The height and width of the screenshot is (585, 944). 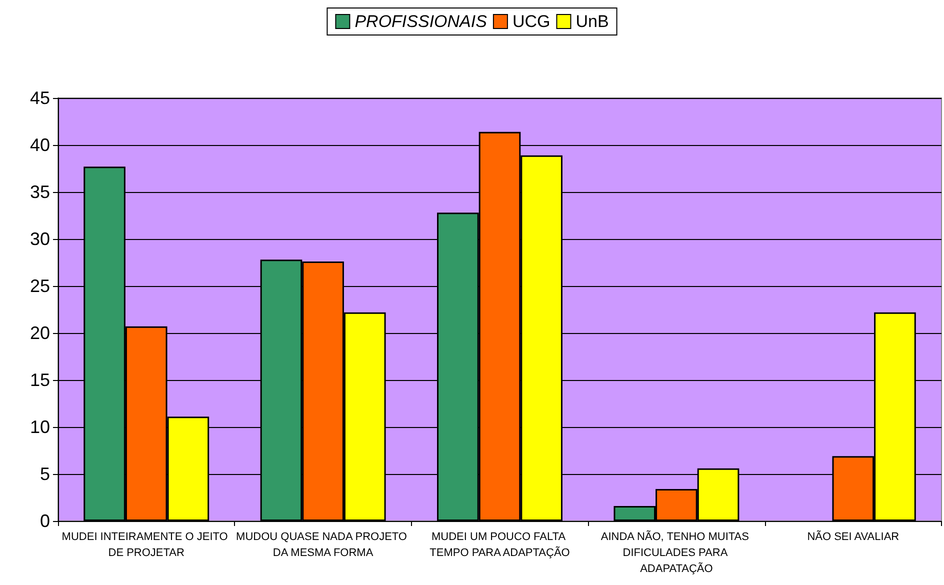 I want to click on y-tick-label: 35, so click(x=40, y=192).